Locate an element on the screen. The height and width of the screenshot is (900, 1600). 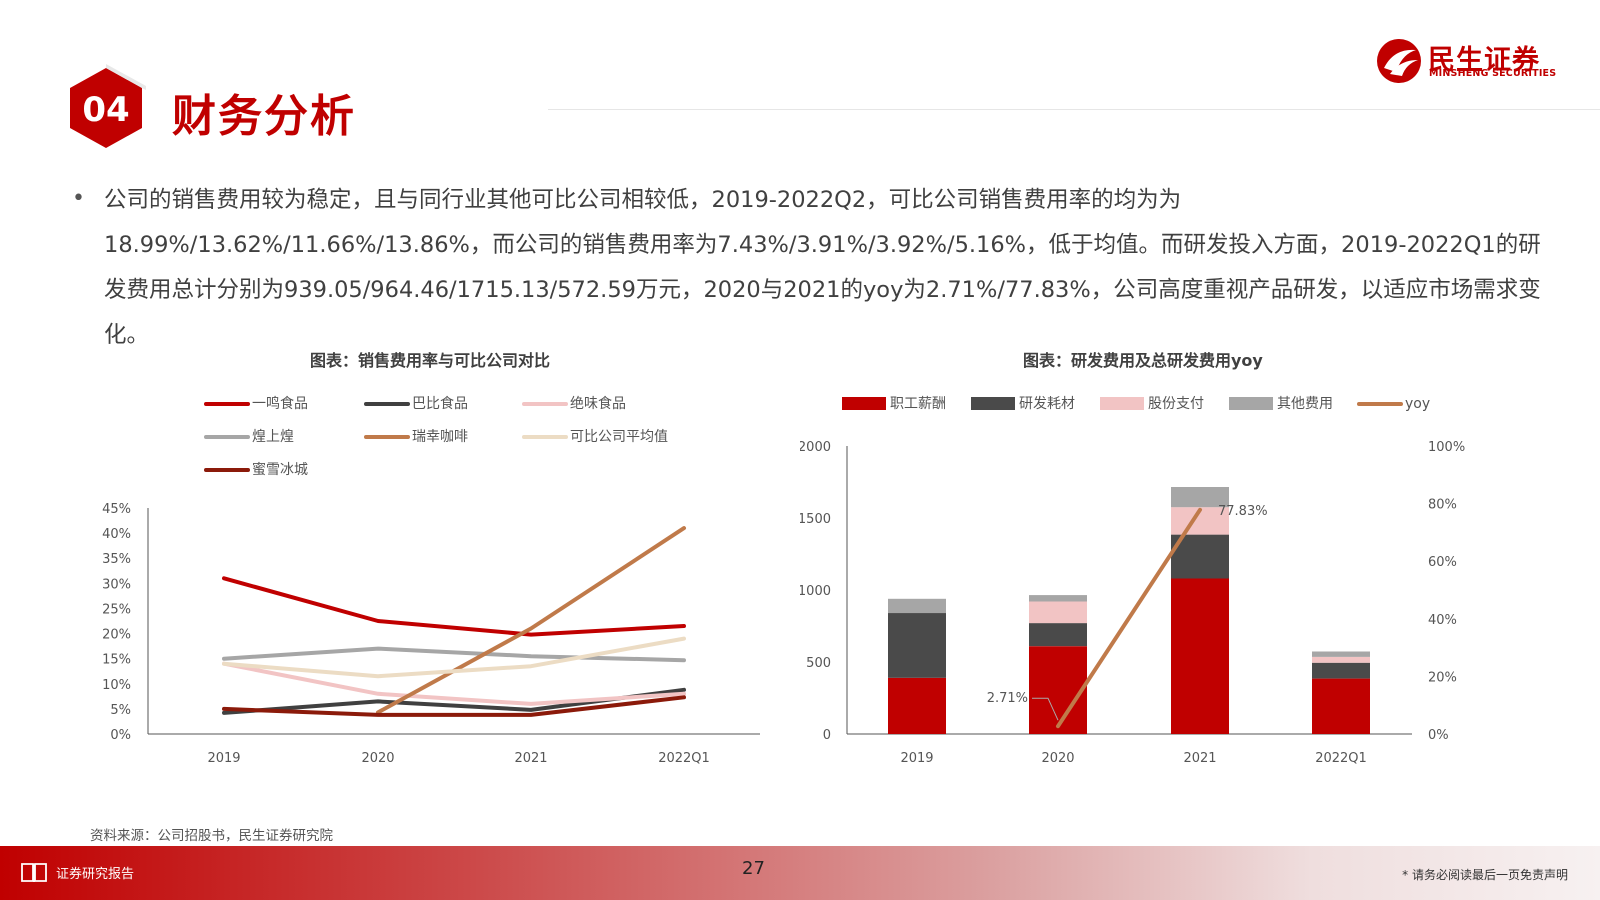
y-tick-label: 2000 is located at coordinates (815, 447).